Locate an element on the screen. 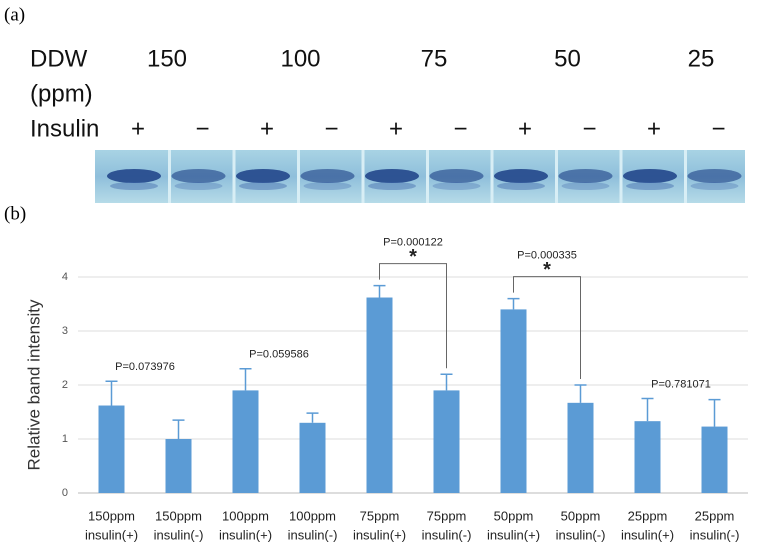 The height and width of the screenshot is (556, 759). blot-image is located at coordinates (420, 176).